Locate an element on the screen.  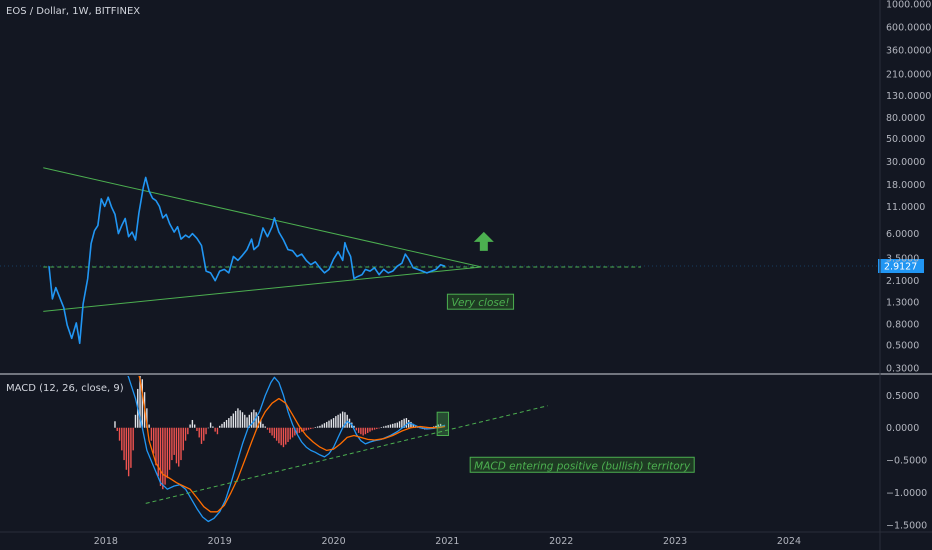
time-axis: 2018 2019 2020 2021 2022 2023 2024 is located at coordinates (447, 541).